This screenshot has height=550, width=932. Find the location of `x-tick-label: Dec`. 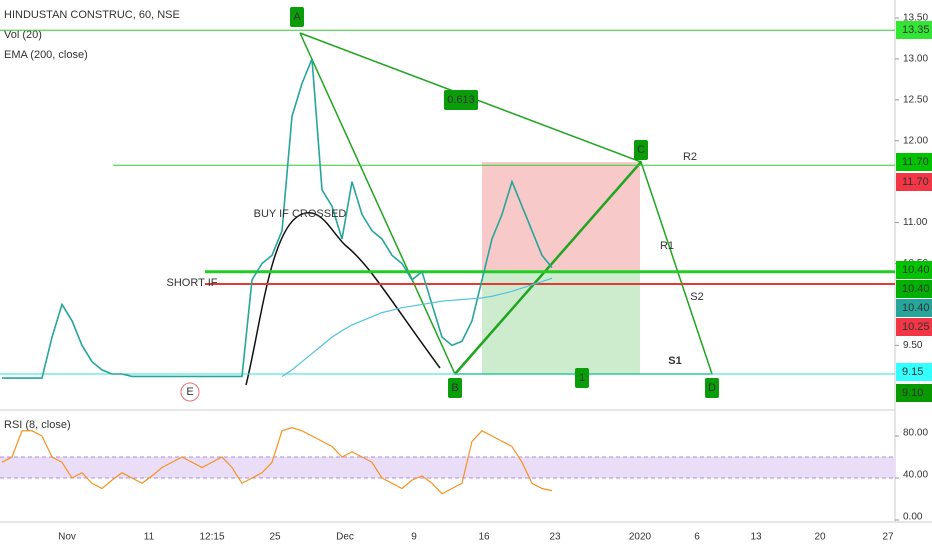

x-tick-label: Dec is located at coordinates (345, 537).